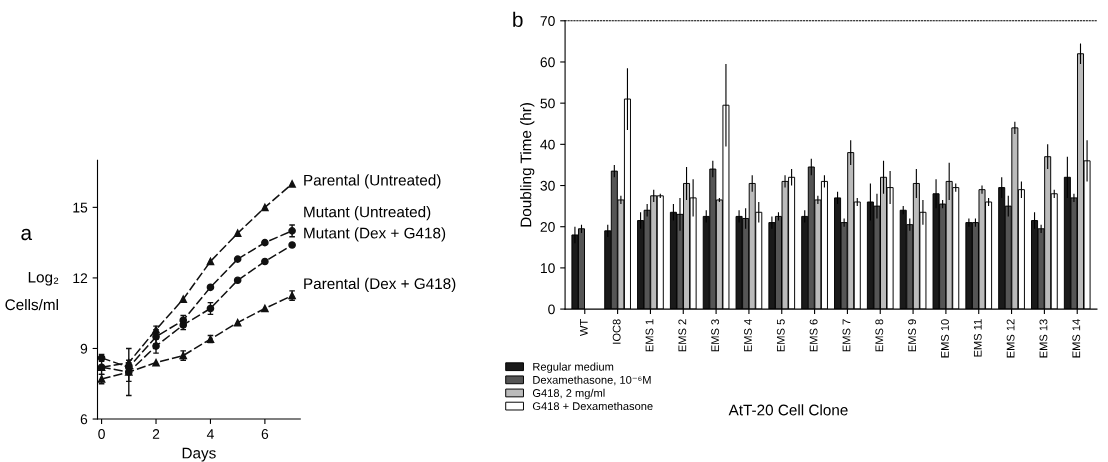  I want to click on x-tick-label: 0, so click(101, 434).